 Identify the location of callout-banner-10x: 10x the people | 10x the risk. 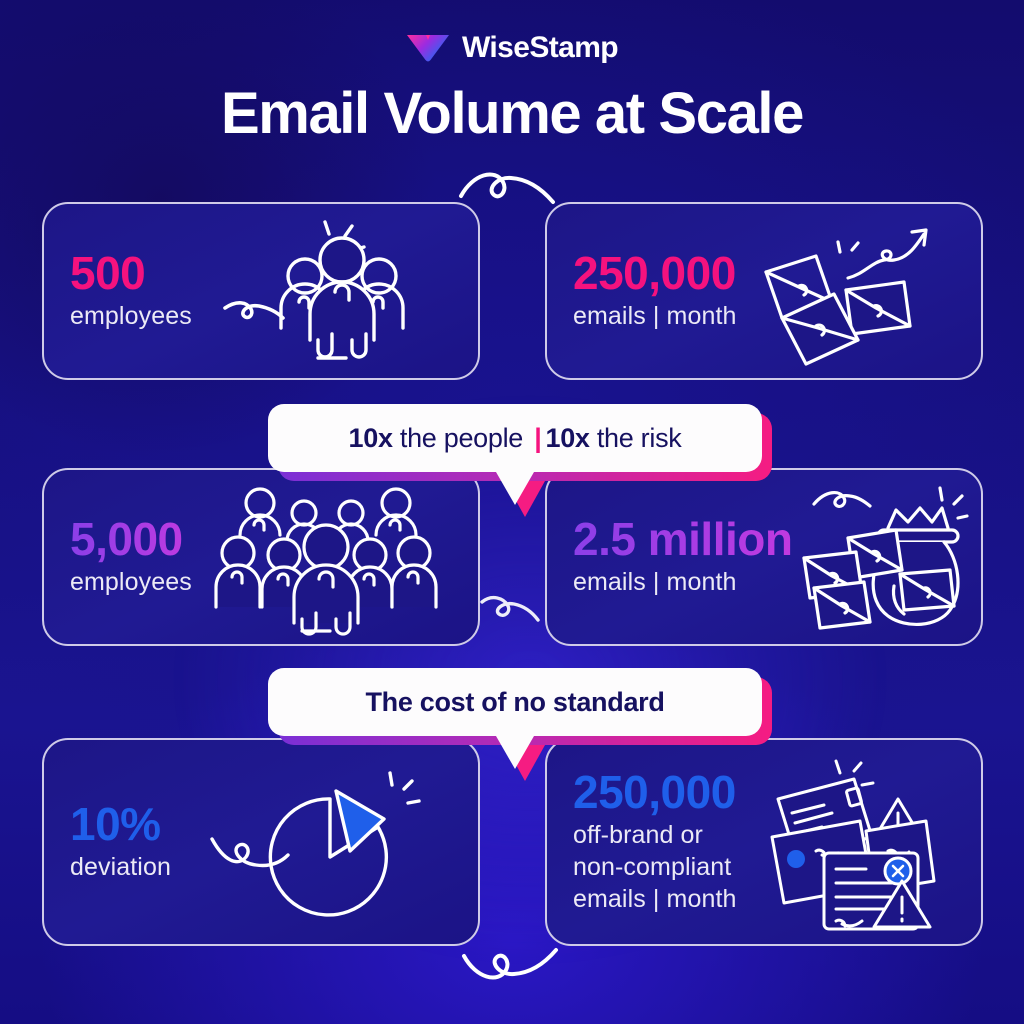
(520, 442).